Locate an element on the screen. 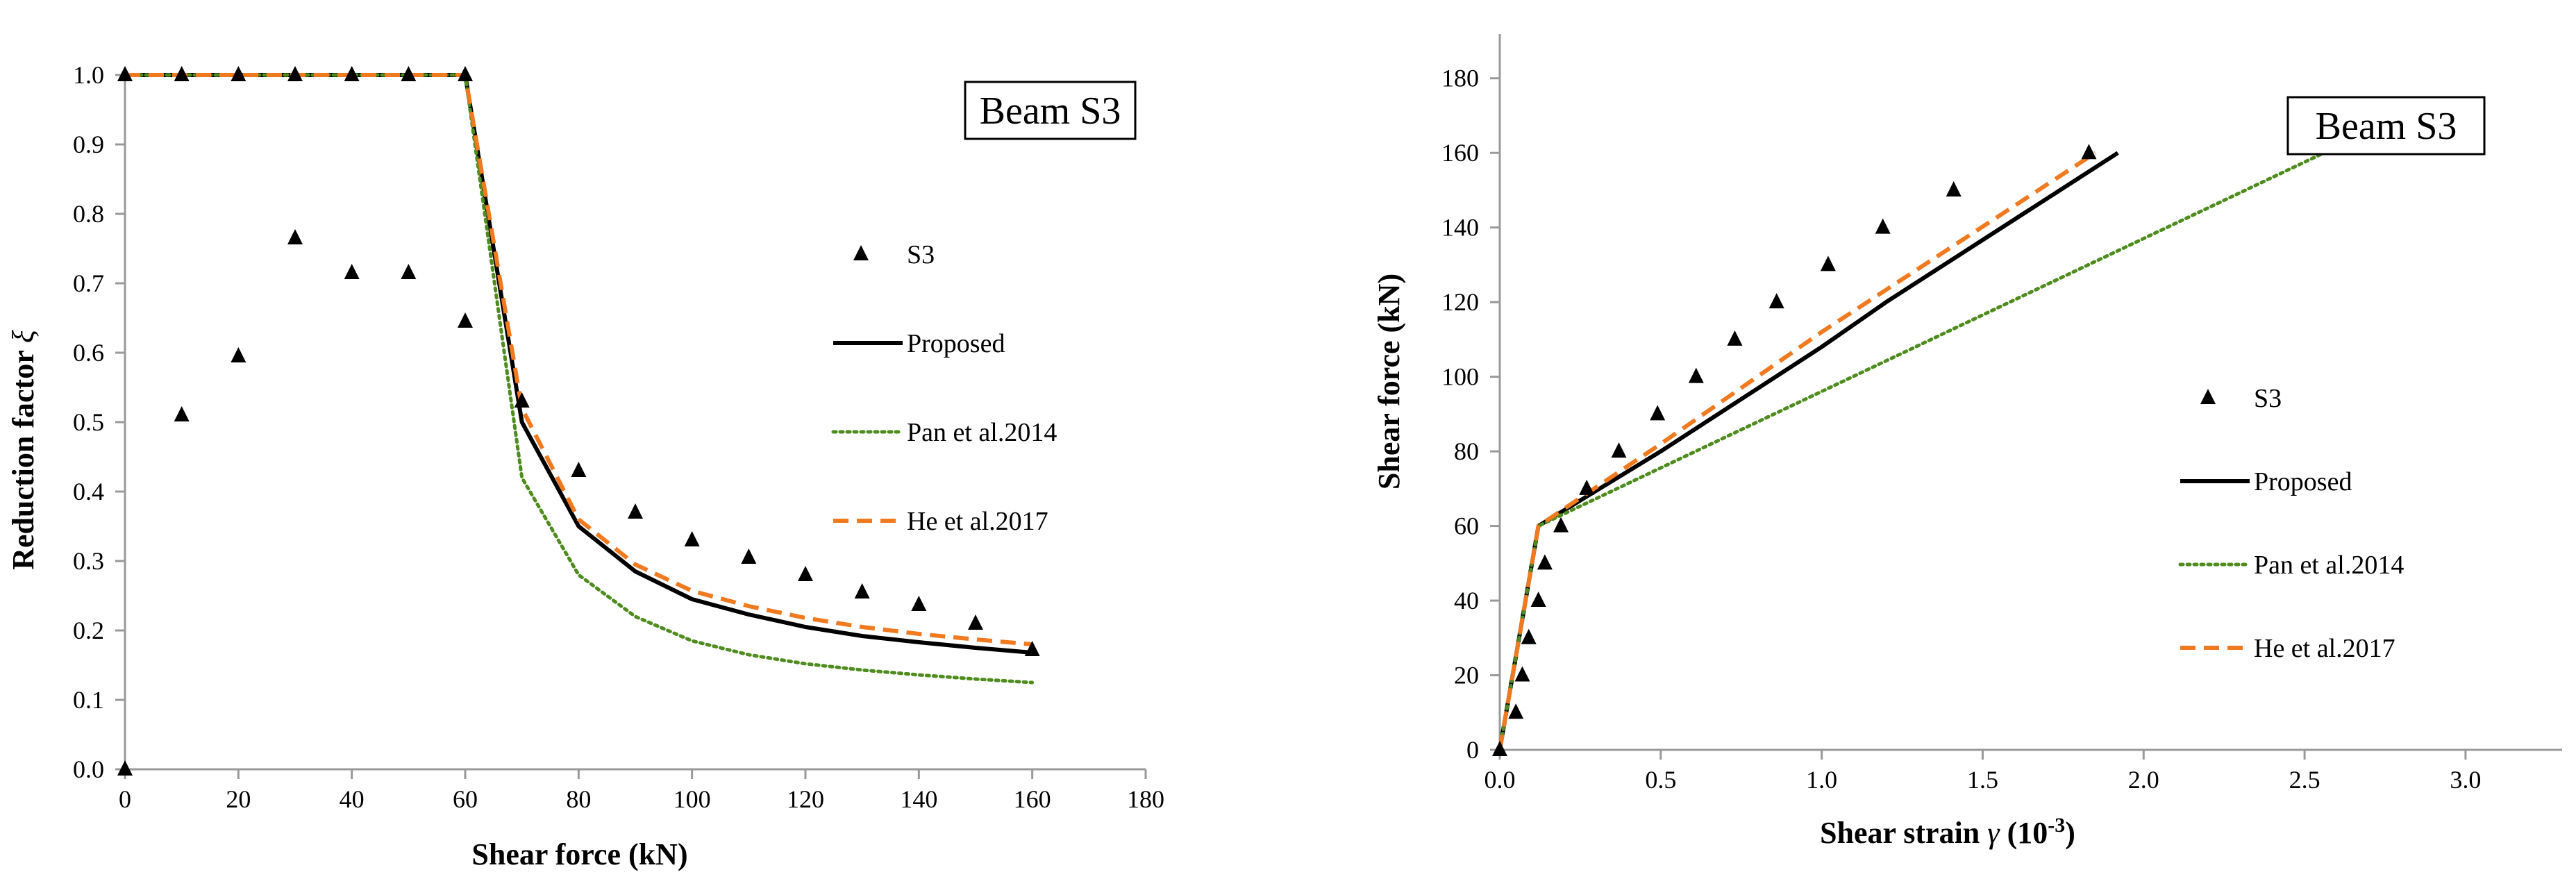 This screenshot has height=879, width=2576. right-x-axis-title-symbol: γ is located at coordinates (1993, 833).